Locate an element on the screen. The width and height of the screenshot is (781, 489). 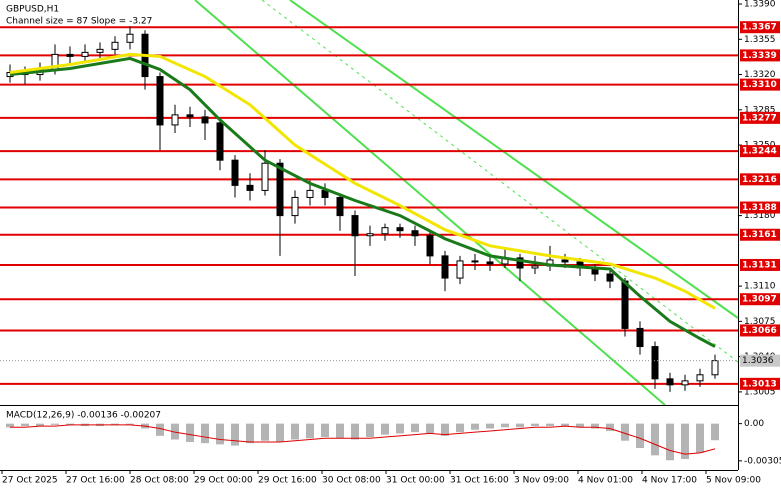
level-label: 1.3339 is located at coordinates (759, 56).